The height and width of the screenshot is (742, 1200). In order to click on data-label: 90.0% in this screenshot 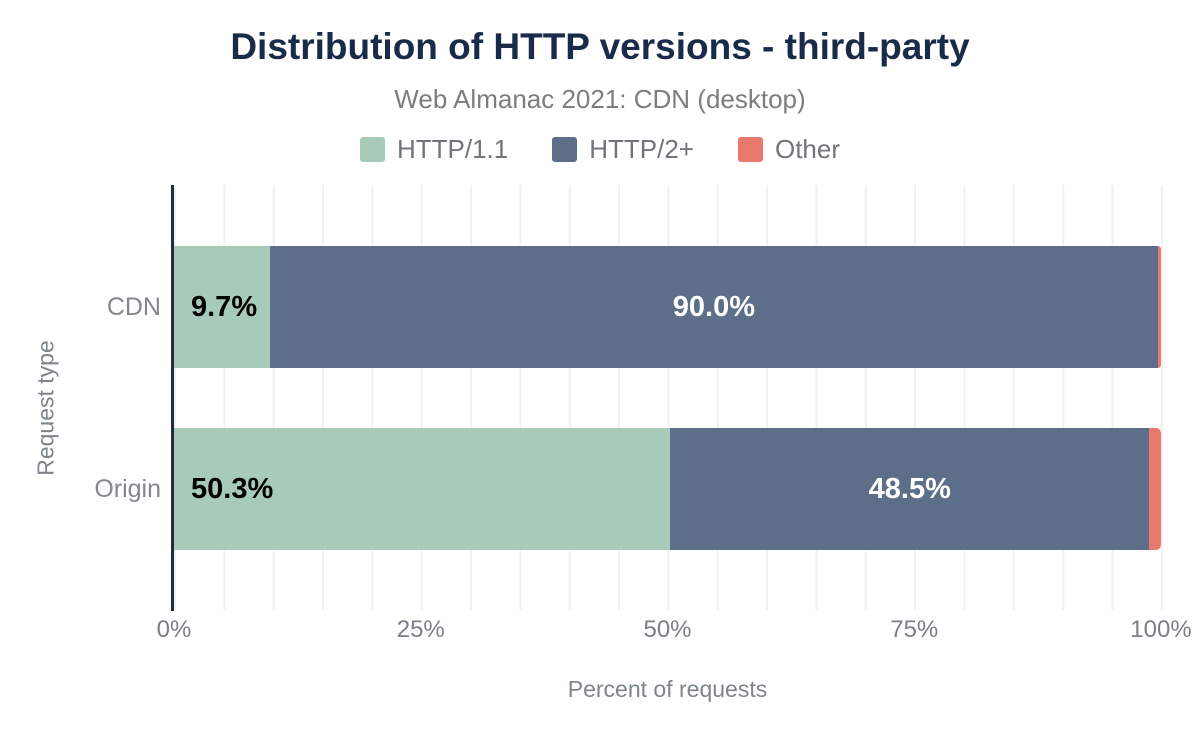, I will do `click(713, 306)`.